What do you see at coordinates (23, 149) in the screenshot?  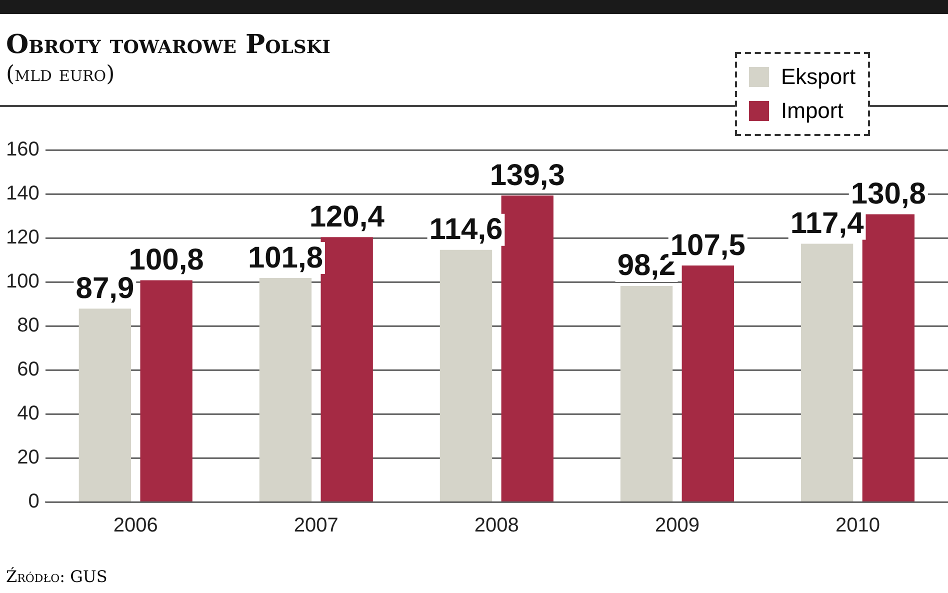 I see `y-tick-label: 160` at bounding box center [23, 149].